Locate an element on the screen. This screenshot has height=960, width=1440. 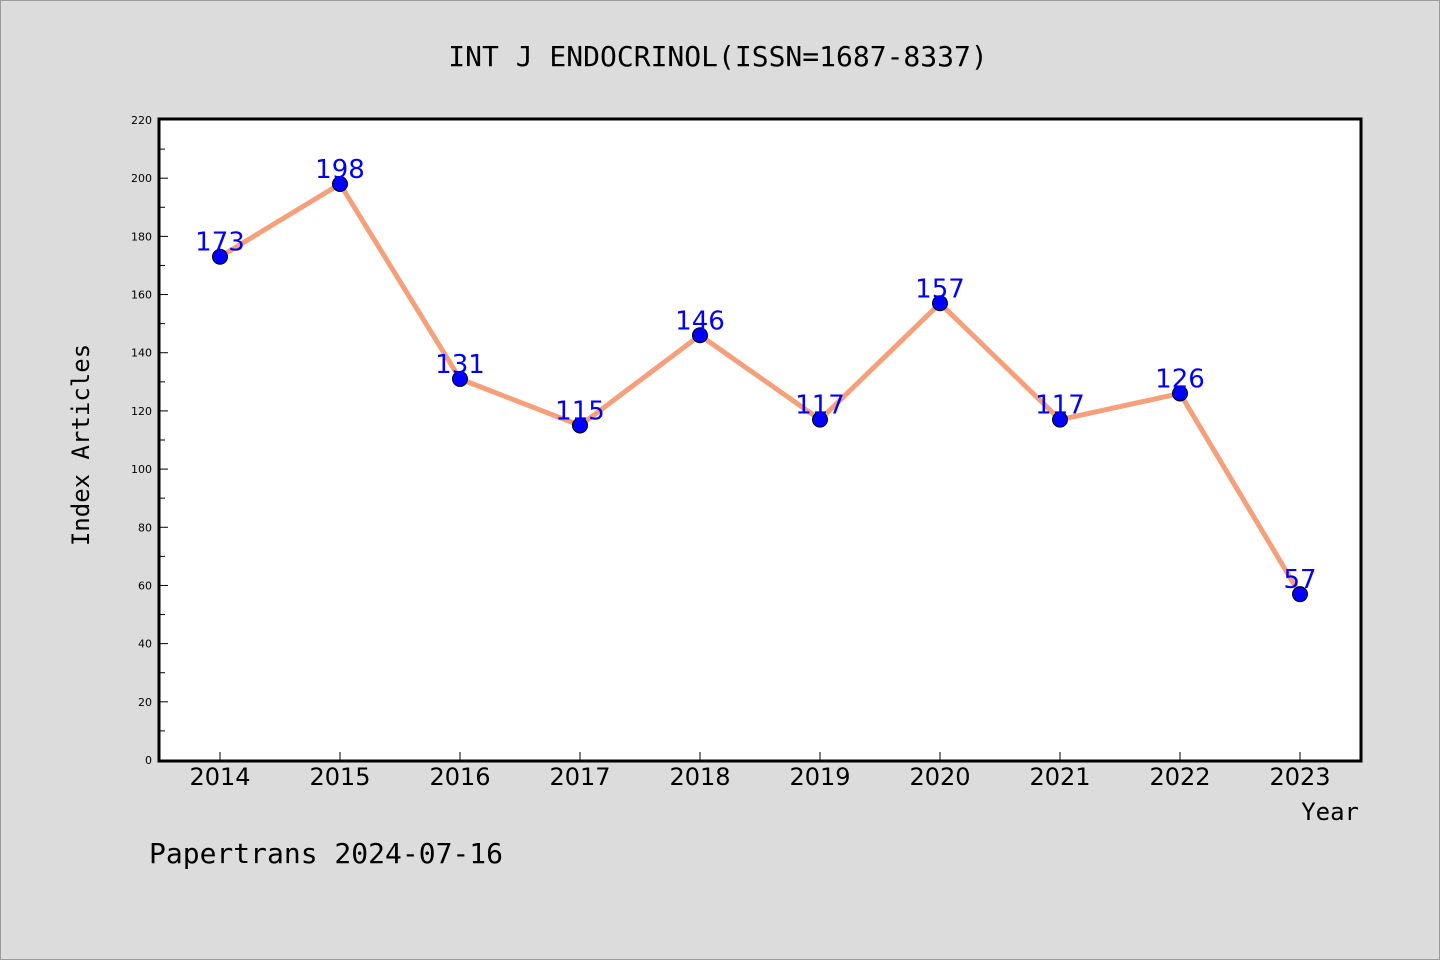
x-axis-label: Year is located at coordinates (1330, 812).